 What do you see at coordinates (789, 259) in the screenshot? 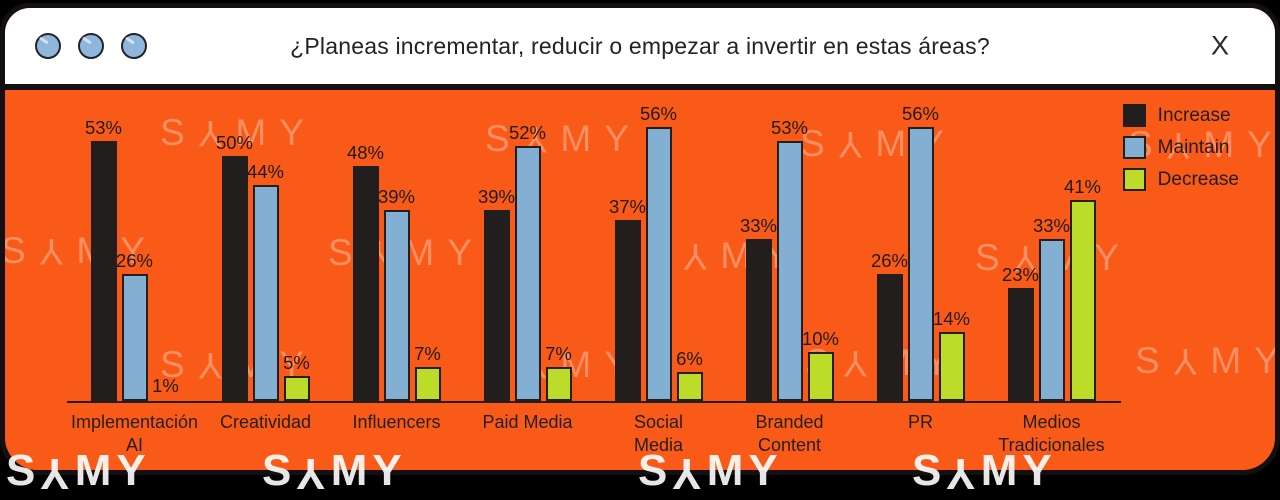
I see `bar-maintain: 53%` at bounding box center [789, 259].